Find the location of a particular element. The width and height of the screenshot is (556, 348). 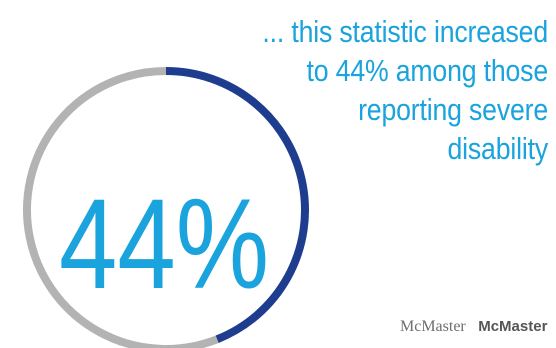

annotation-line: reporting severe is located at coordinates (453, 109).